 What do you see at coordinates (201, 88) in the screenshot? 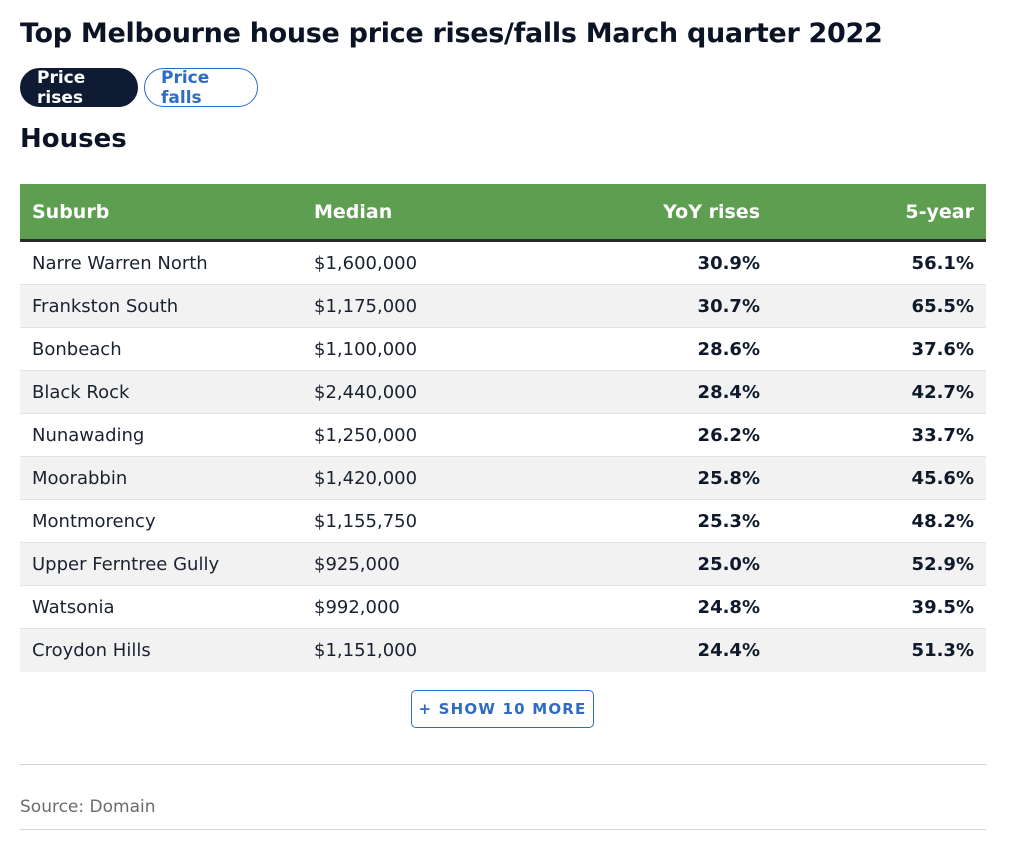
I see `price-falls-toggle: Price falls` at bounding box center [201, 88].